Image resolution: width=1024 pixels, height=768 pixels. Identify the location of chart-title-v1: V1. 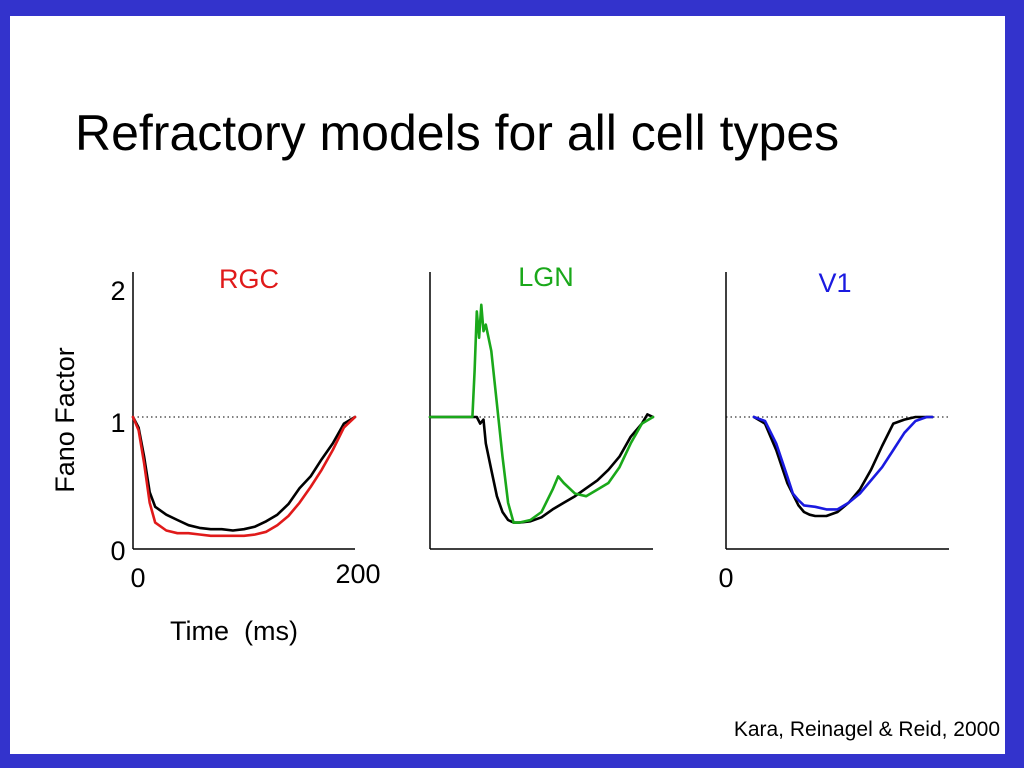
(834, 283).